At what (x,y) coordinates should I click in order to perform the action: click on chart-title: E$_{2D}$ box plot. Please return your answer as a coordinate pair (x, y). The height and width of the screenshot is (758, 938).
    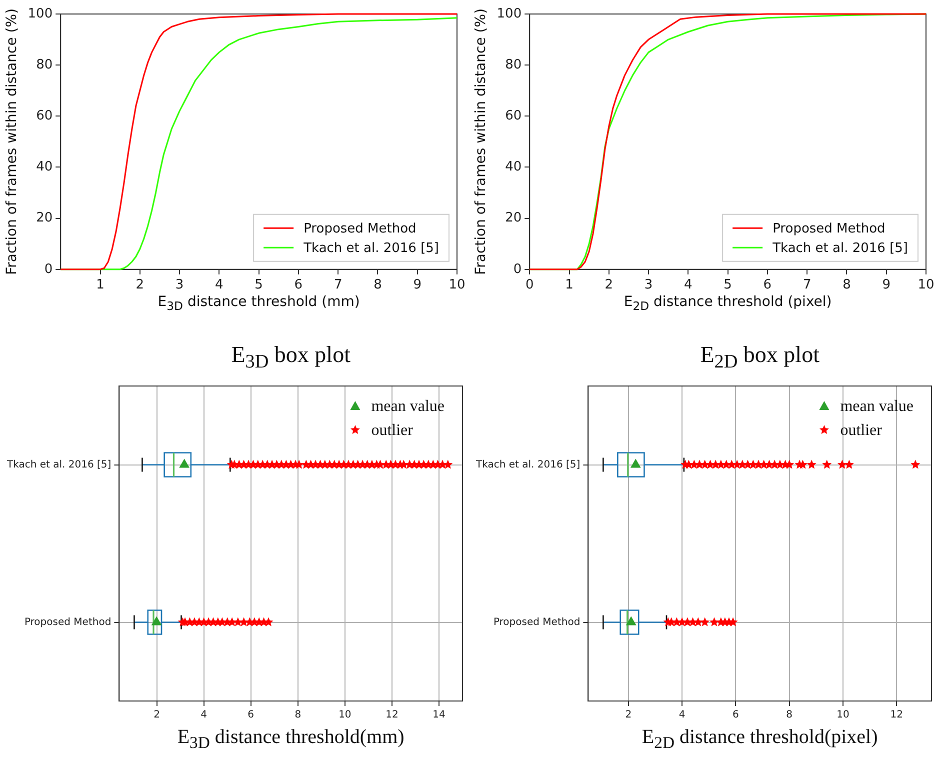
    Looking at the image, I should click on (760, 358).